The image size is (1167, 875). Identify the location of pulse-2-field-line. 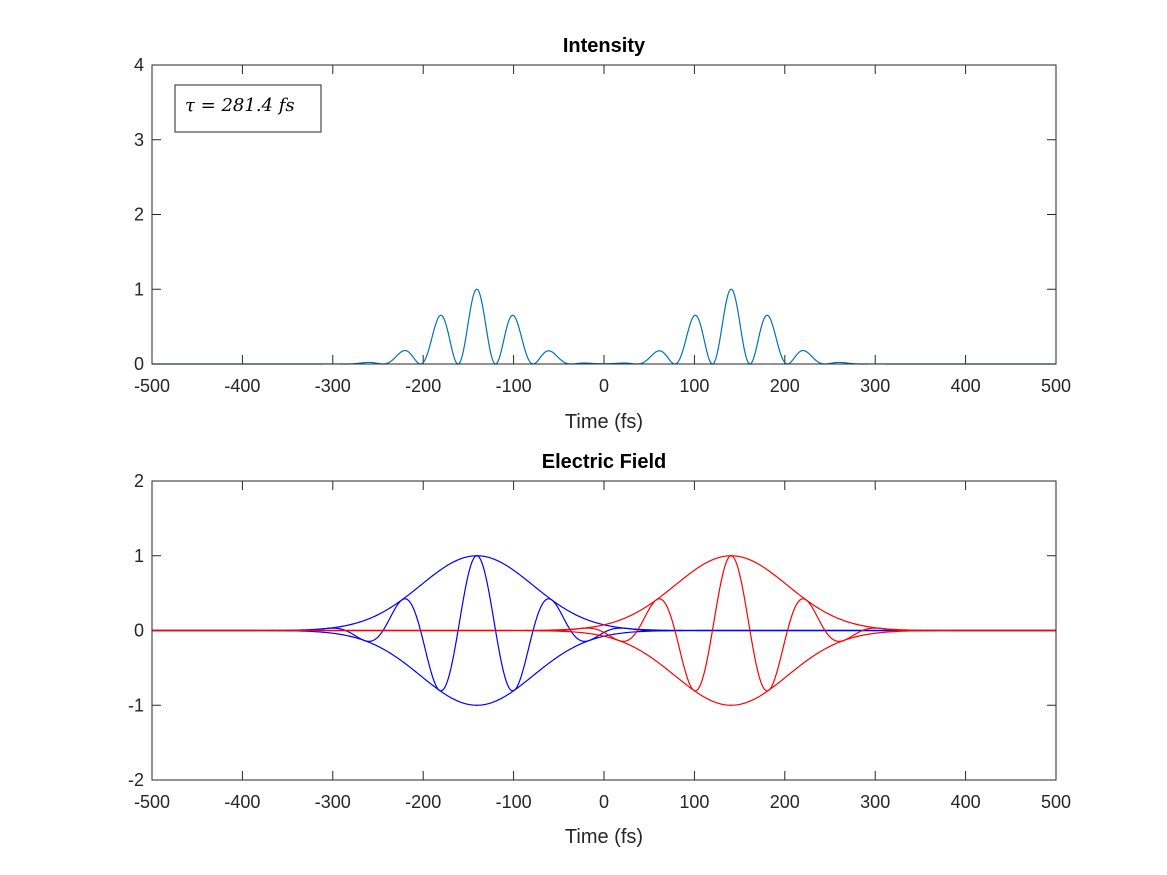
(604, 623).